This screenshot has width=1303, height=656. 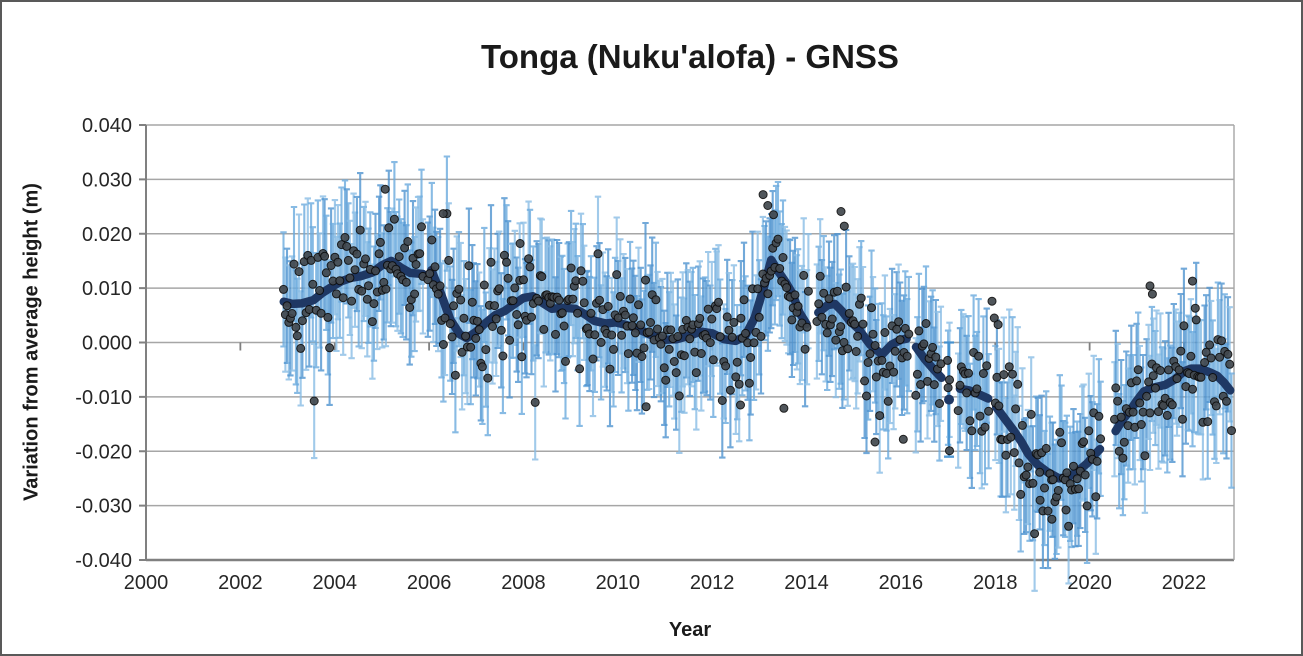 What do you see at coordinates (103, 561) in the screenshot?
I see `y-tick-label: -0.040` at bounding box center [103, 561].